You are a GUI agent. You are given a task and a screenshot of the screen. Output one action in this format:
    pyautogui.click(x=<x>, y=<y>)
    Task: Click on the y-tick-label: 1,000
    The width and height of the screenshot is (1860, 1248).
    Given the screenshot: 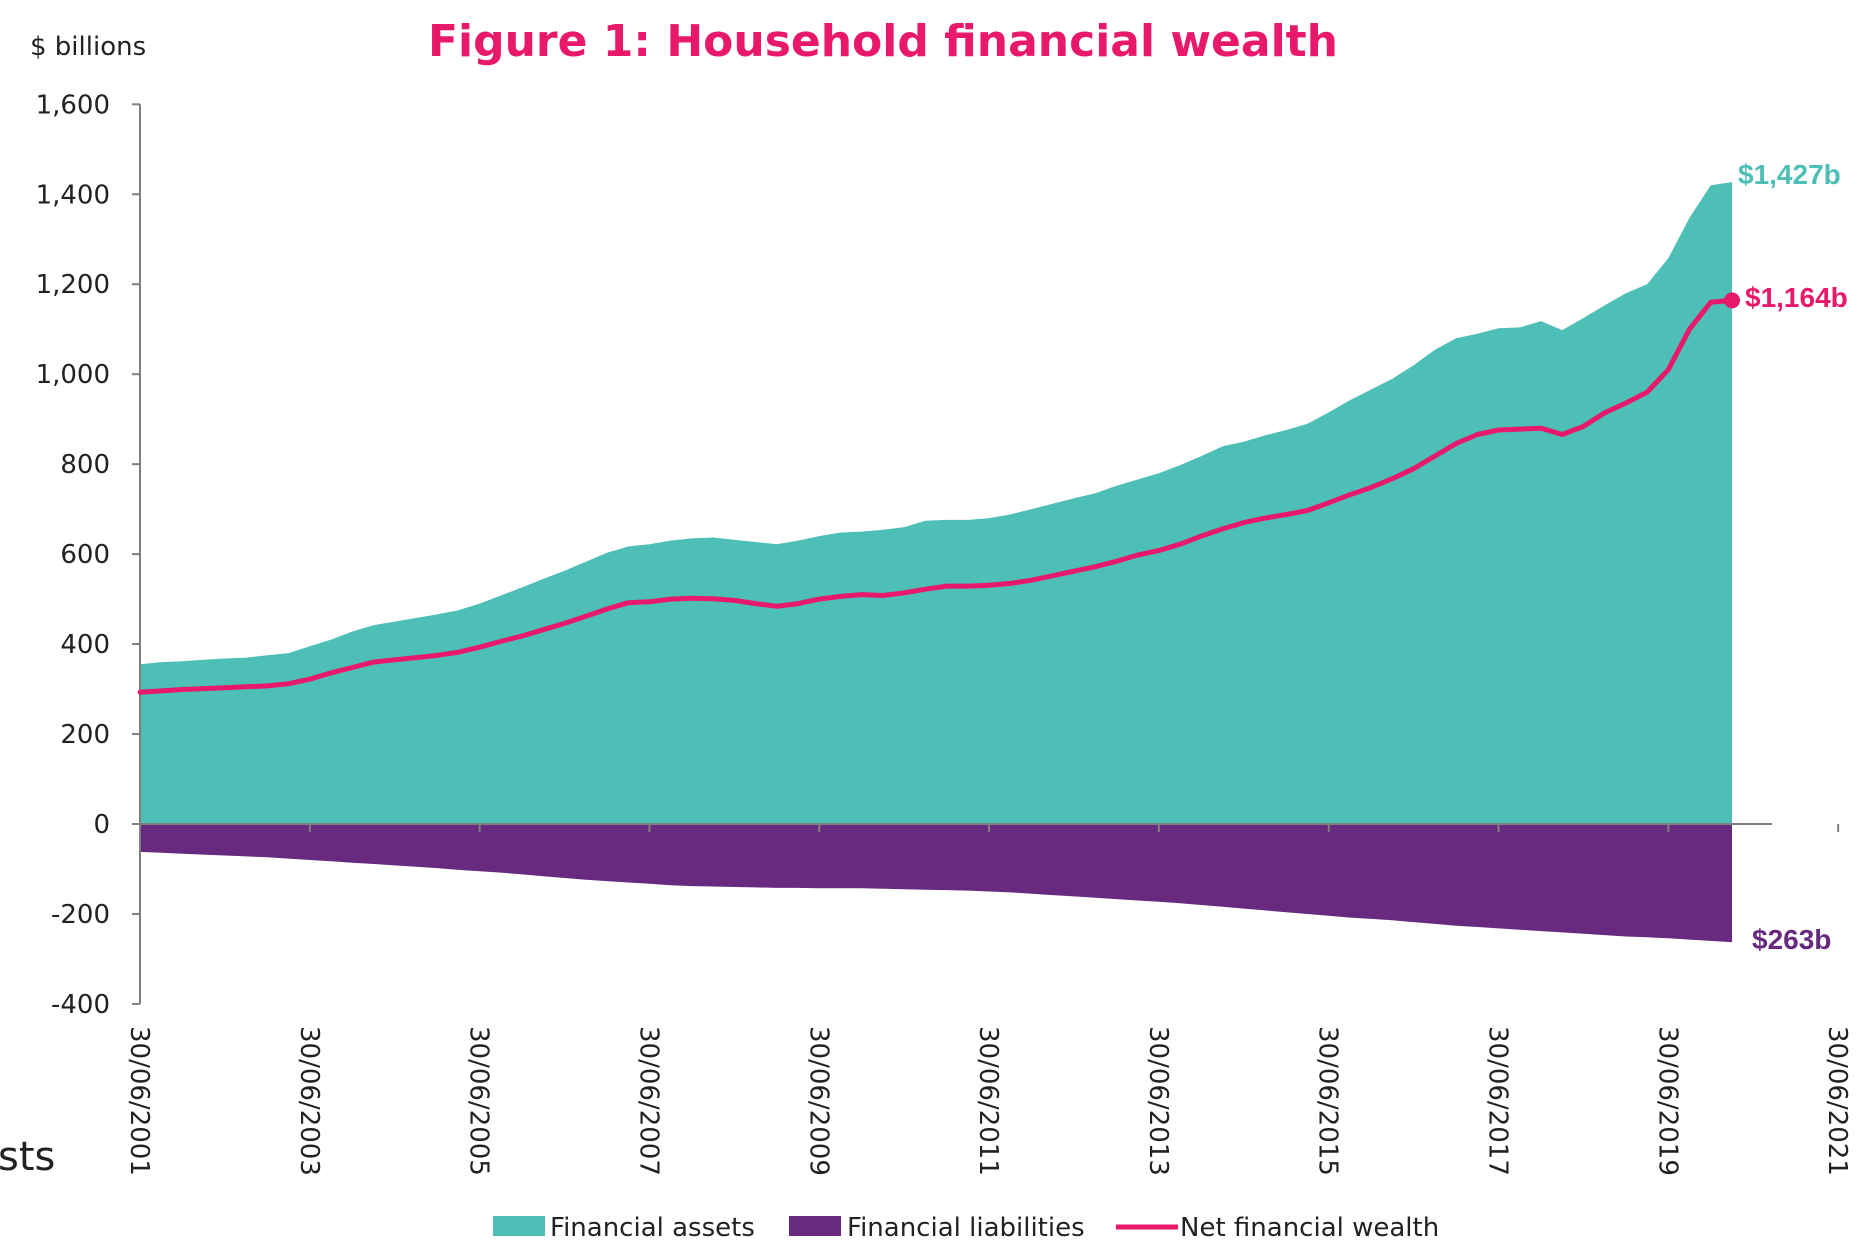 What is the action you would take?
    pyautogui.click(x=73, y=375)
    